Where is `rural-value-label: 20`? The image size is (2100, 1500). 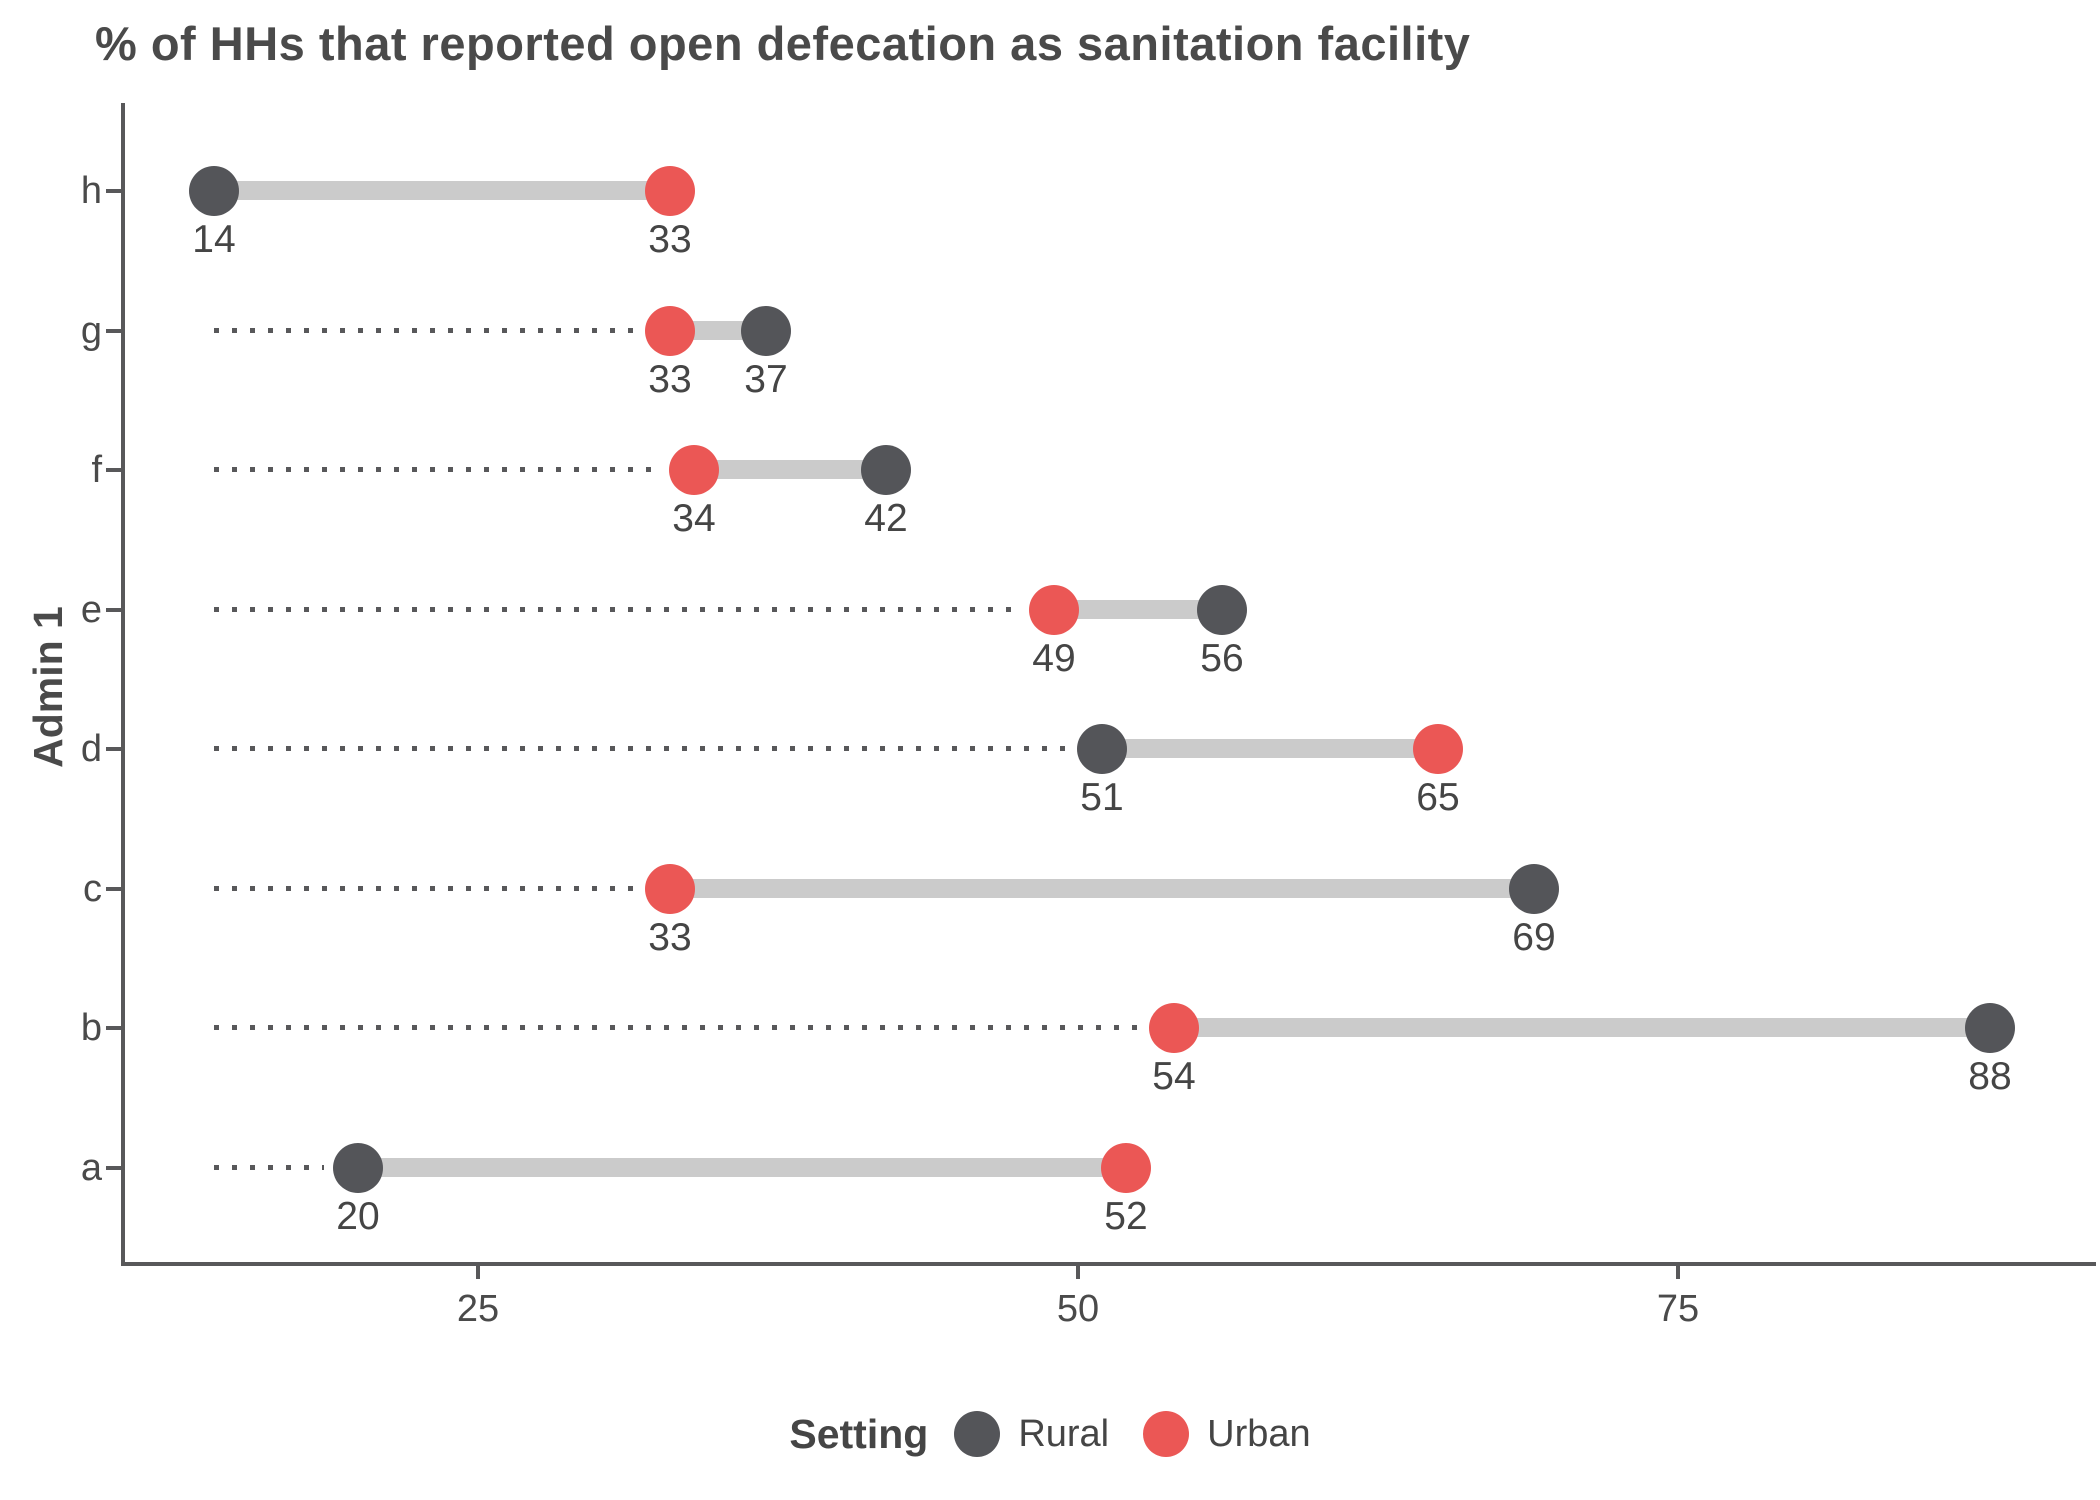 rural-value-label: 20 is located at coordinates (358, 1216).